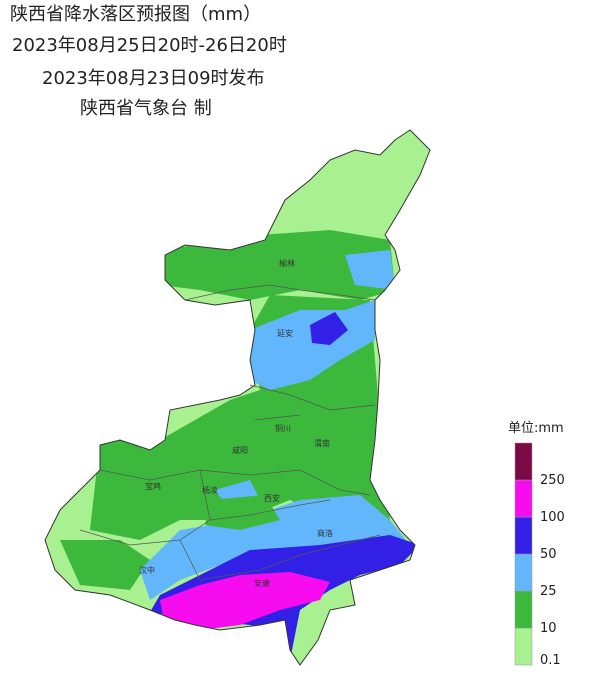 The width and height of the screenshot is (601, 681). What do you see at coordinates (548, 591) in the screenshot?
I see `legend-label: 25` at bounding box center [548, 591].